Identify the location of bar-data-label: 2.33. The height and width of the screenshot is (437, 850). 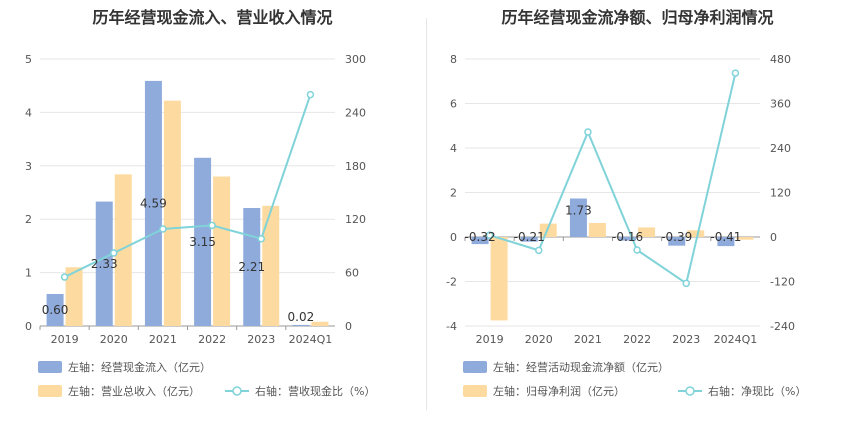
(104, 264).